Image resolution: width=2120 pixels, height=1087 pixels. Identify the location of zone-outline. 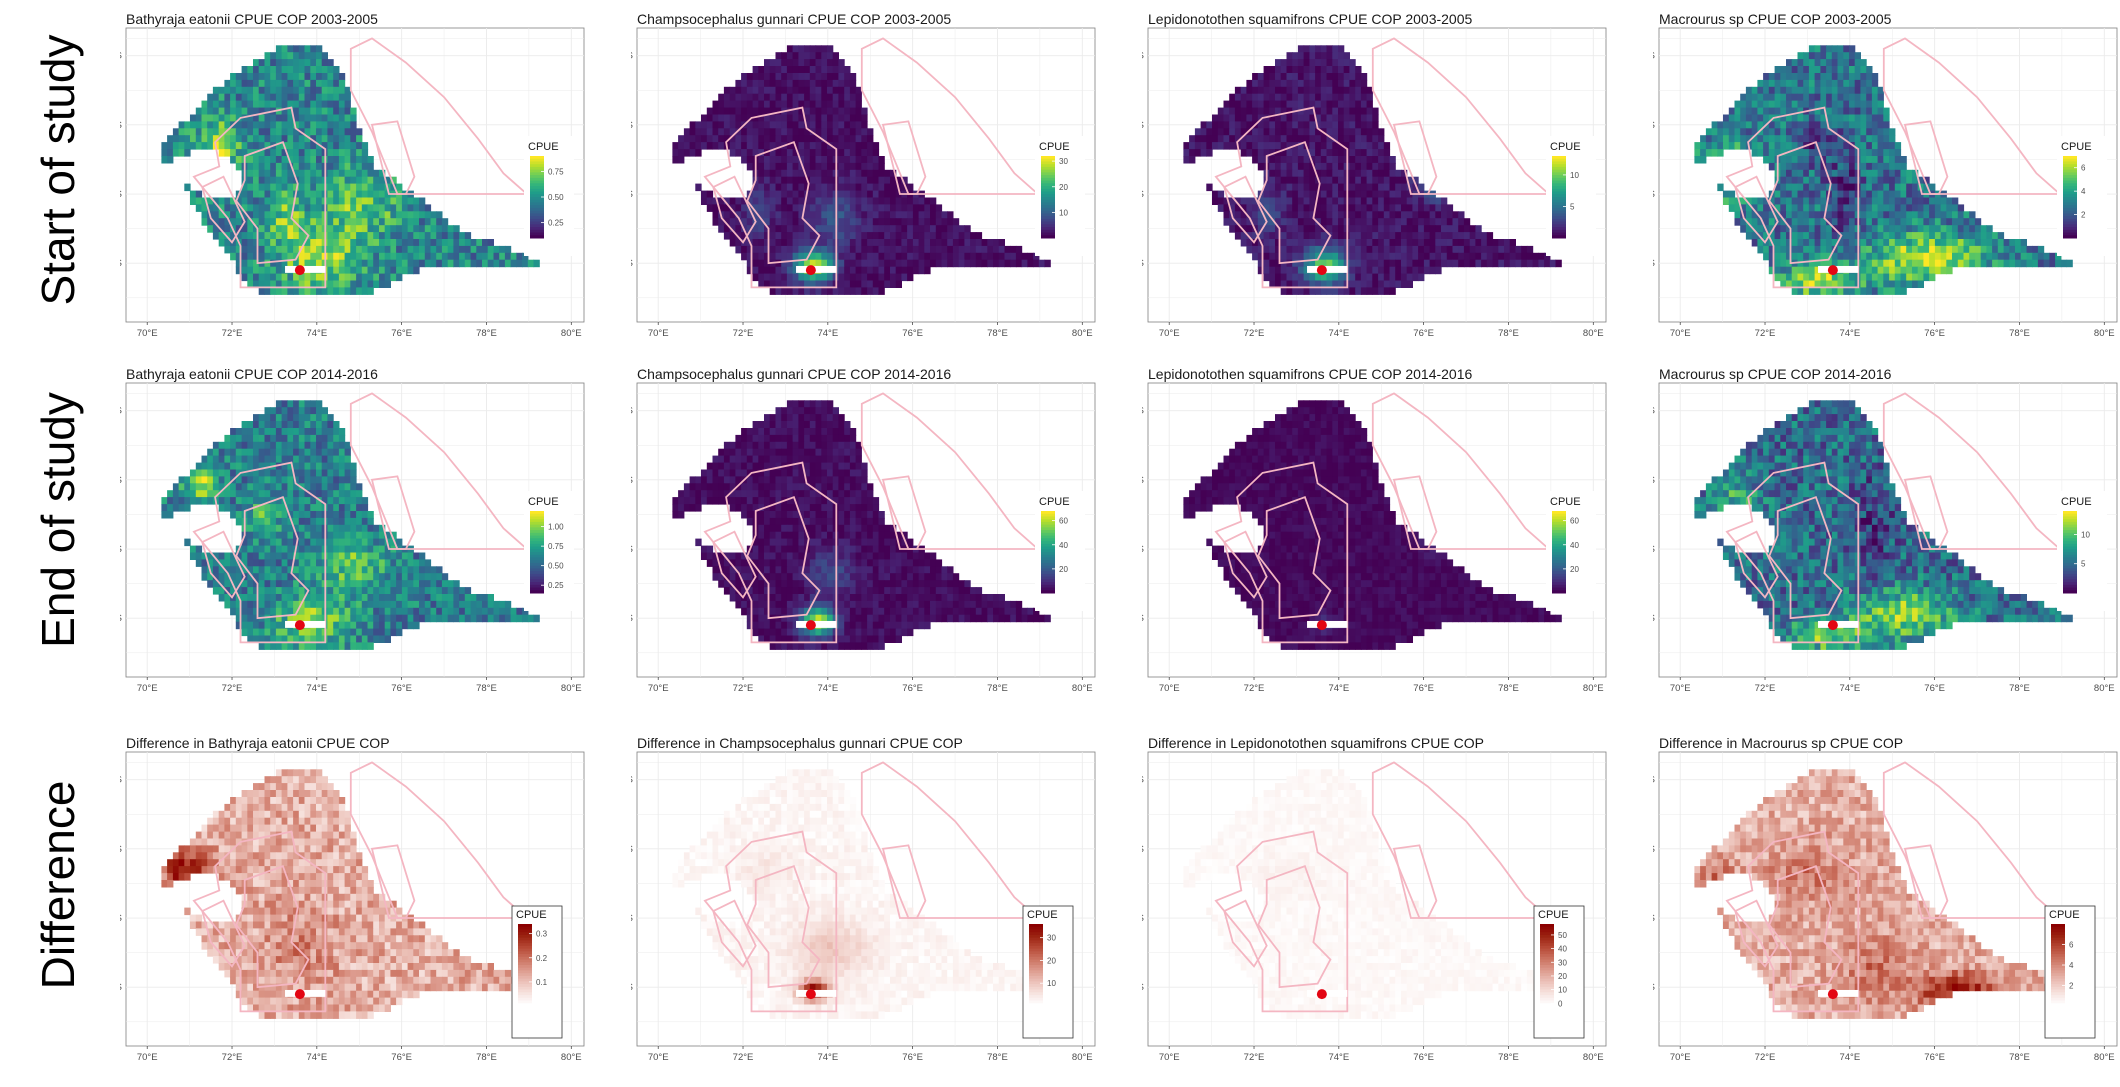
(1926, 157).